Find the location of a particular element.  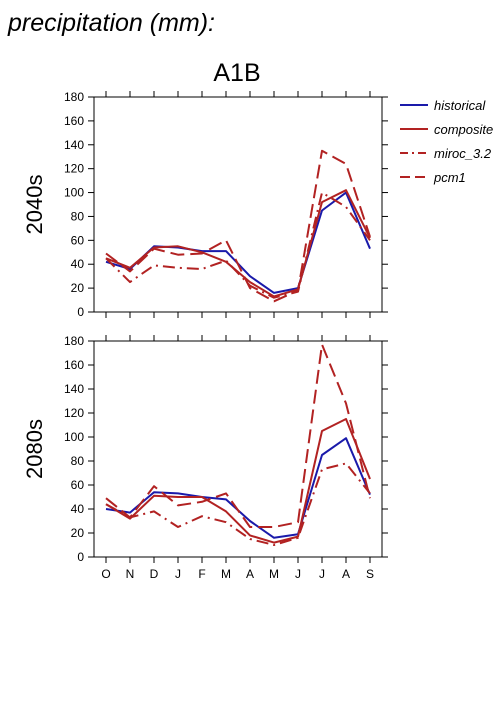

legend-label: historical is located at coordinates (460, 105).